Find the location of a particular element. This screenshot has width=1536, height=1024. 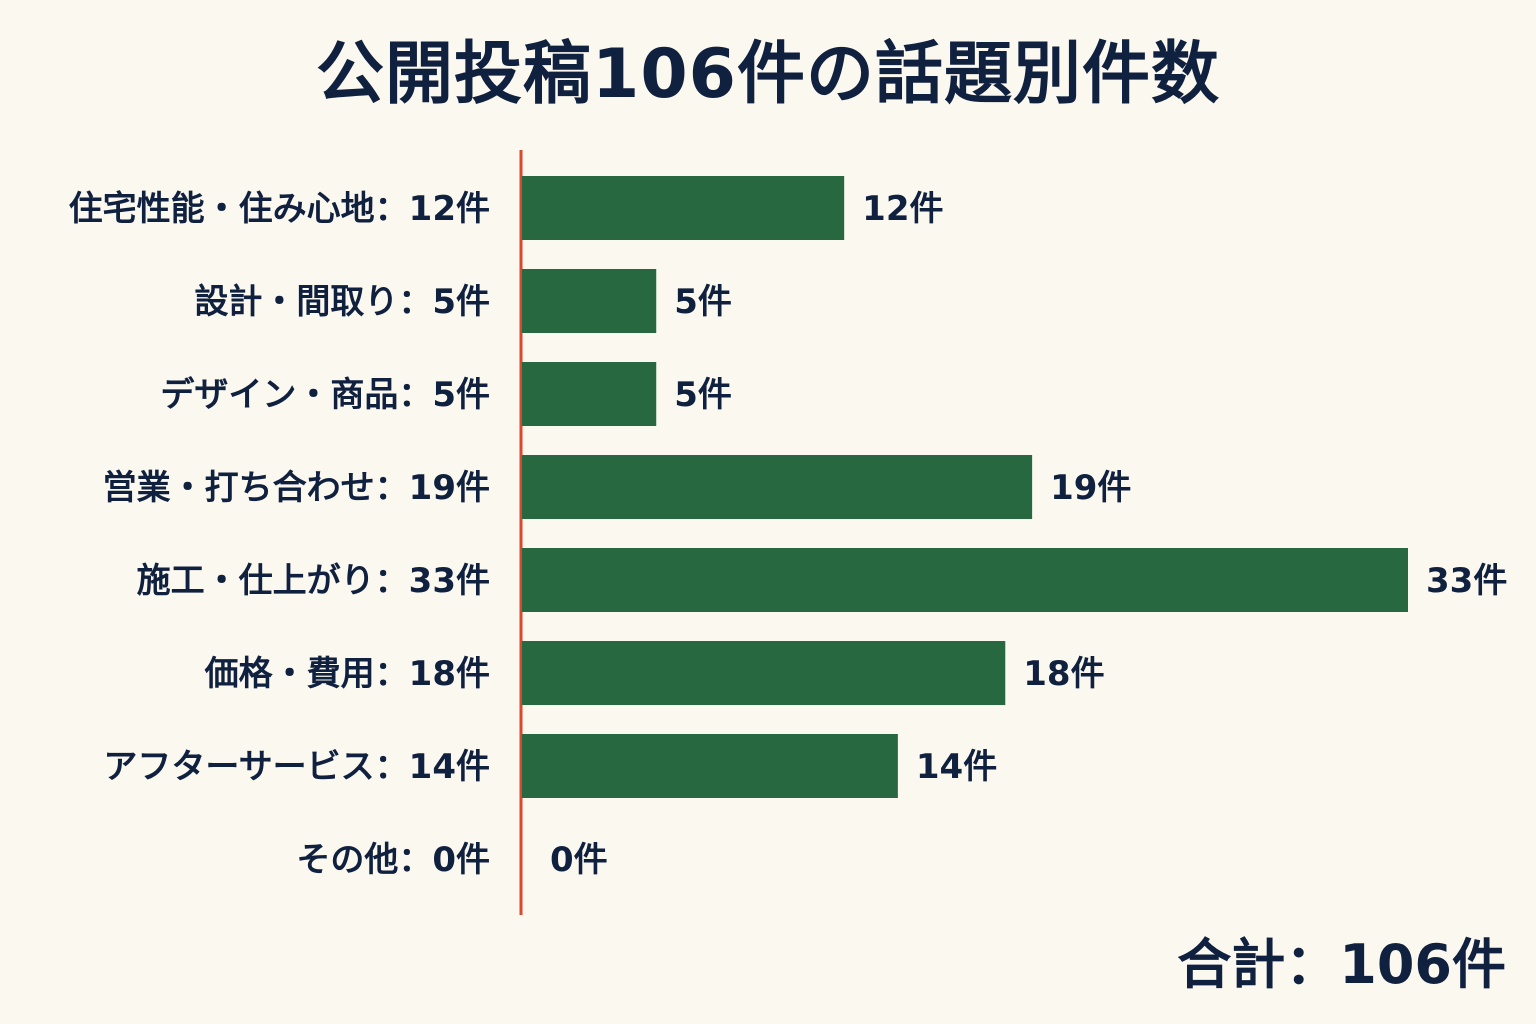

value-label-3: 19件 is located at coordinates (1090, 488).